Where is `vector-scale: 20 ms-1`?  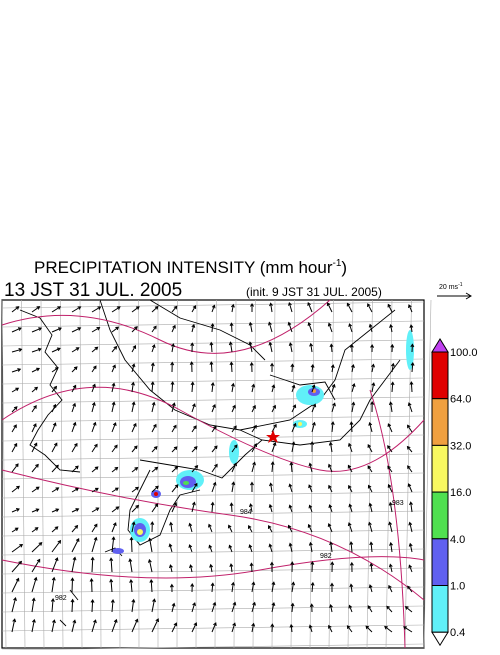 vector-scale: 20 ms-1 is located at coordinates (451, 286).